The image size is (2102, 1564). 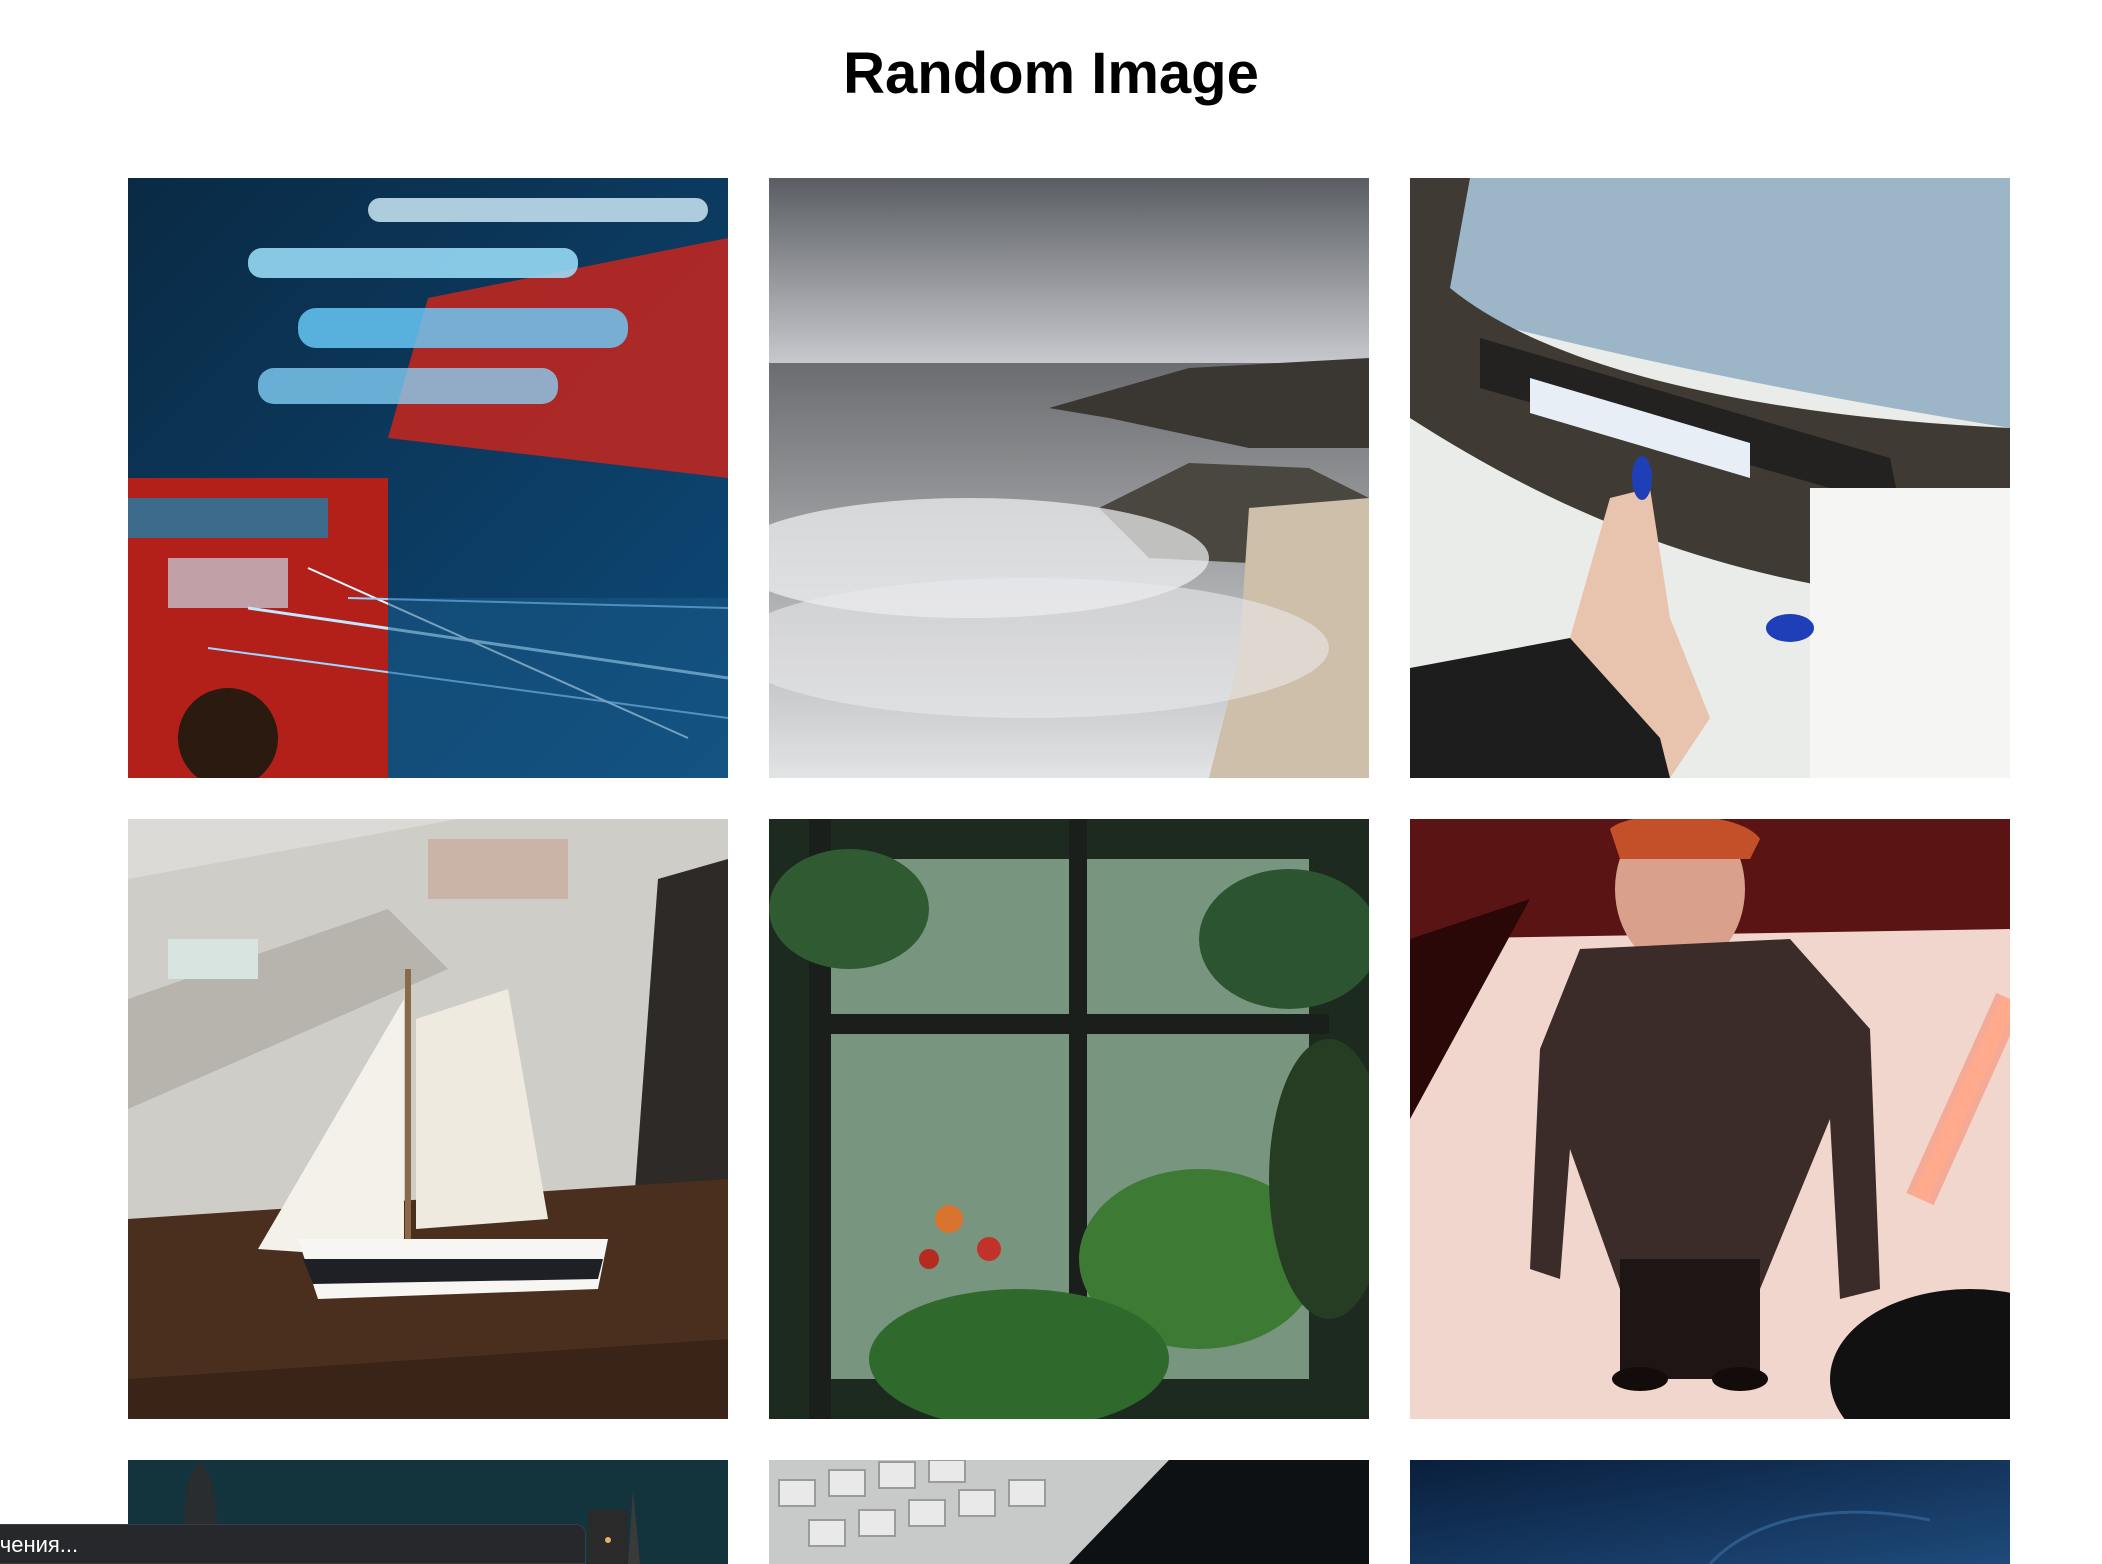 I want to click on vhs-tv-image, so click(x=1710, y=478).